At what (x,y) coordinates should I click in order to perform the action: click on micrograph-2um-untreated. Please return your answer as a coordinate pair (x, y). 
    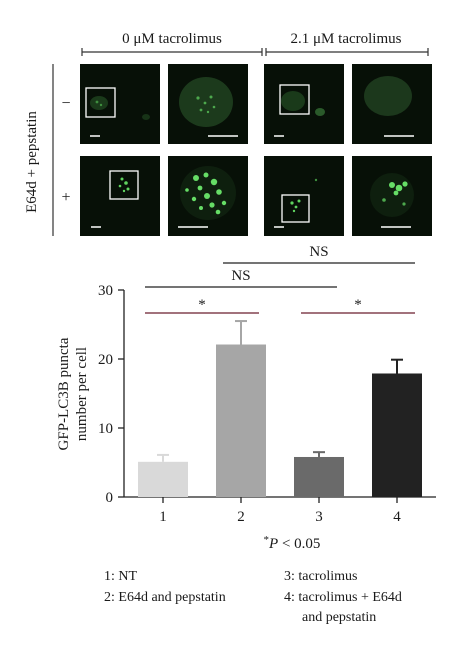
    Looking at the image, I should click on (304, 104).